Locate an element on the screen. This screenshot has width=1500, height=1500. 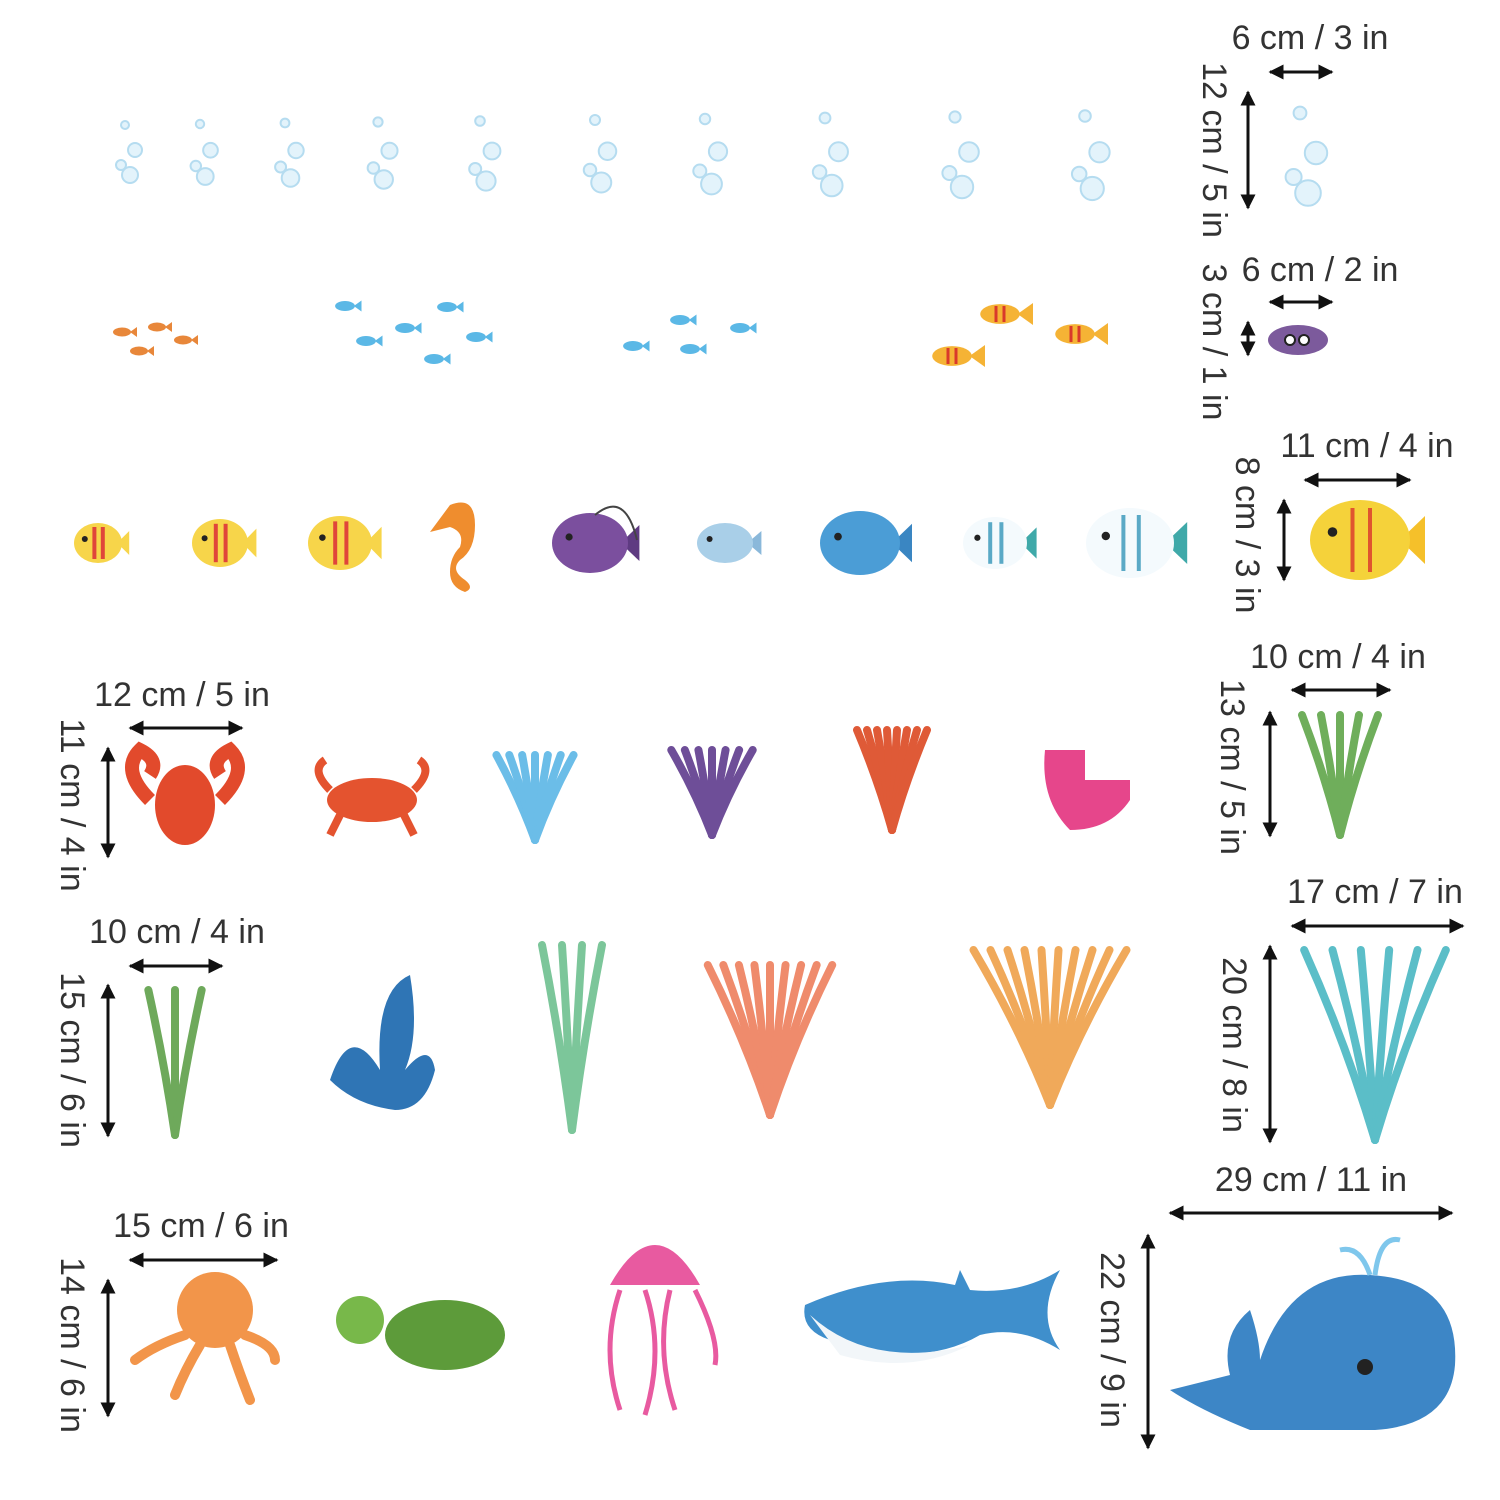
width-label: 12 cm / 5 in is located at coordinates (182, 695).